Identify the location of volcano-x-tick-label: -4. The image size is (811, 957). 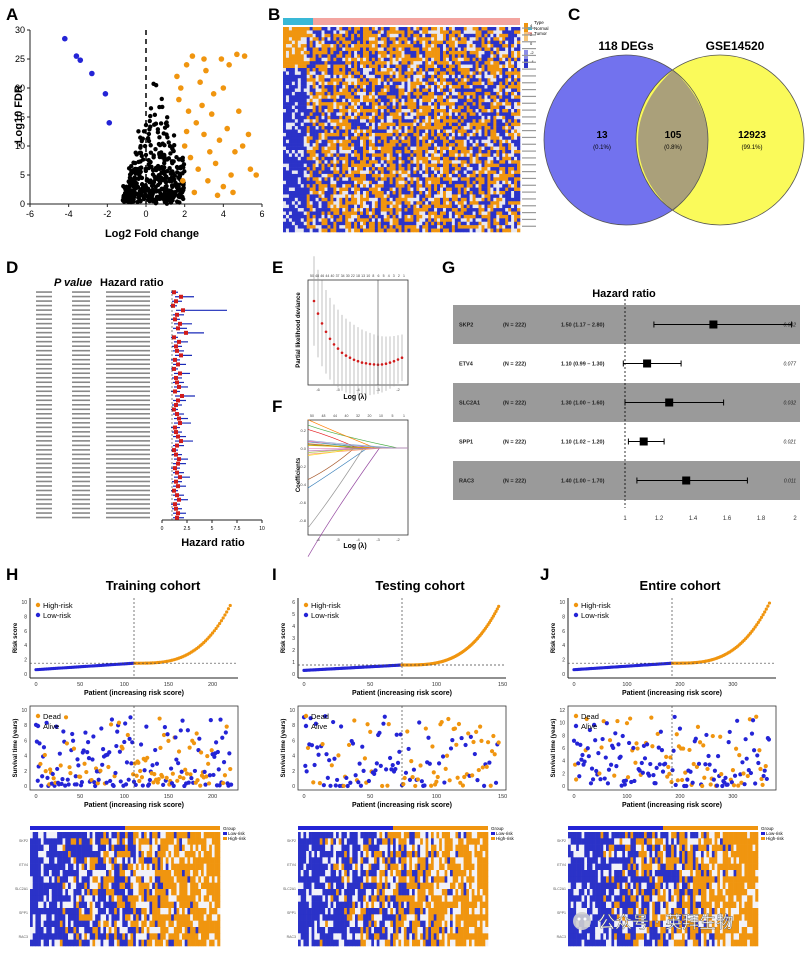
(69, 214).